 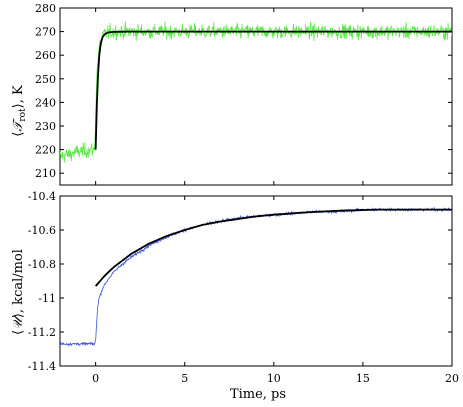 I want to click on y-tick-label: 270, so click(x=45, y=32).